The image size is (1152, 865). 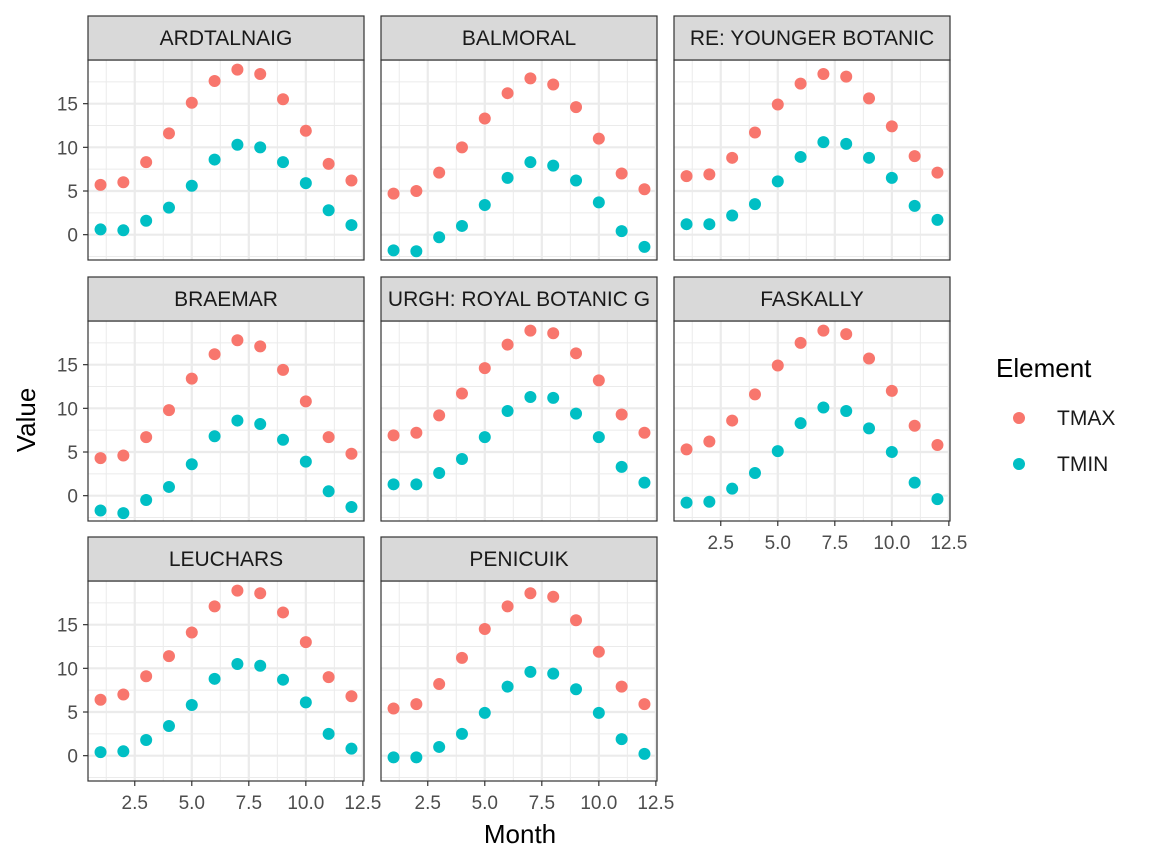 I want to click on strip-label-group: PENICUIK, so click(x=518, y=559).